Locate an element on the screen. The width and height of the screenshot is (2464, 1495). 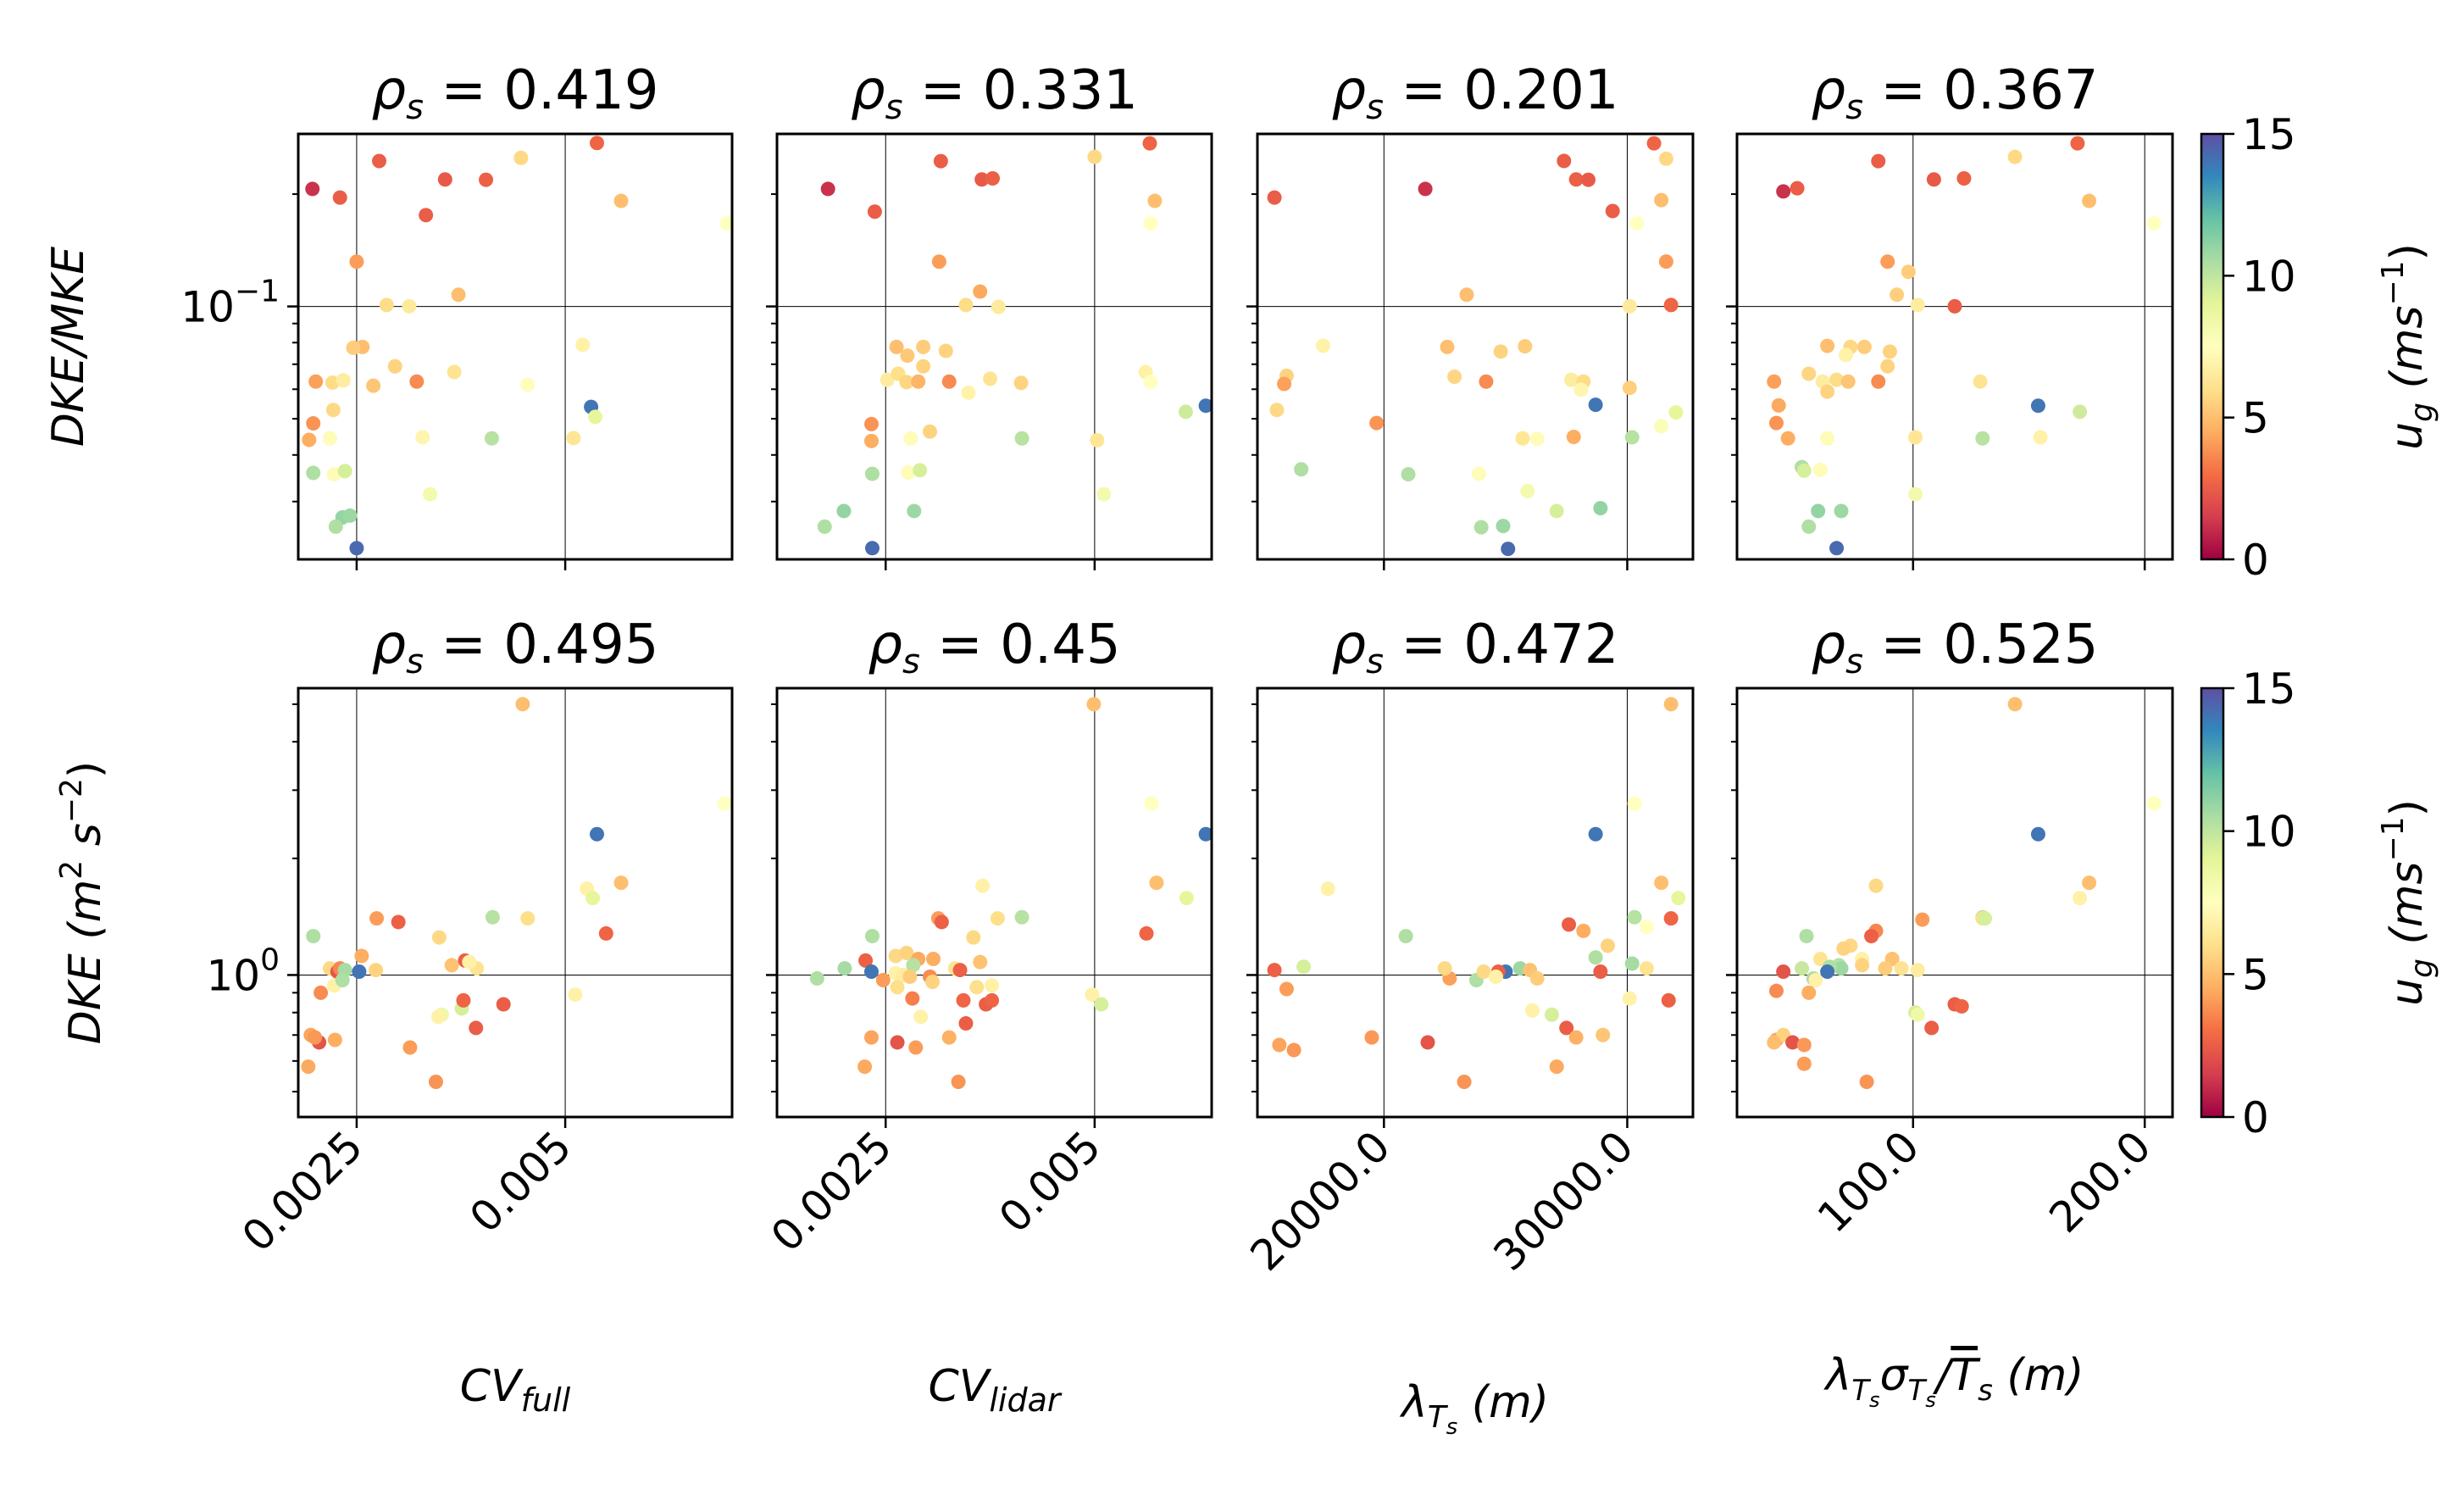
colorbar-gradient is located at coordinates (2212, 346).